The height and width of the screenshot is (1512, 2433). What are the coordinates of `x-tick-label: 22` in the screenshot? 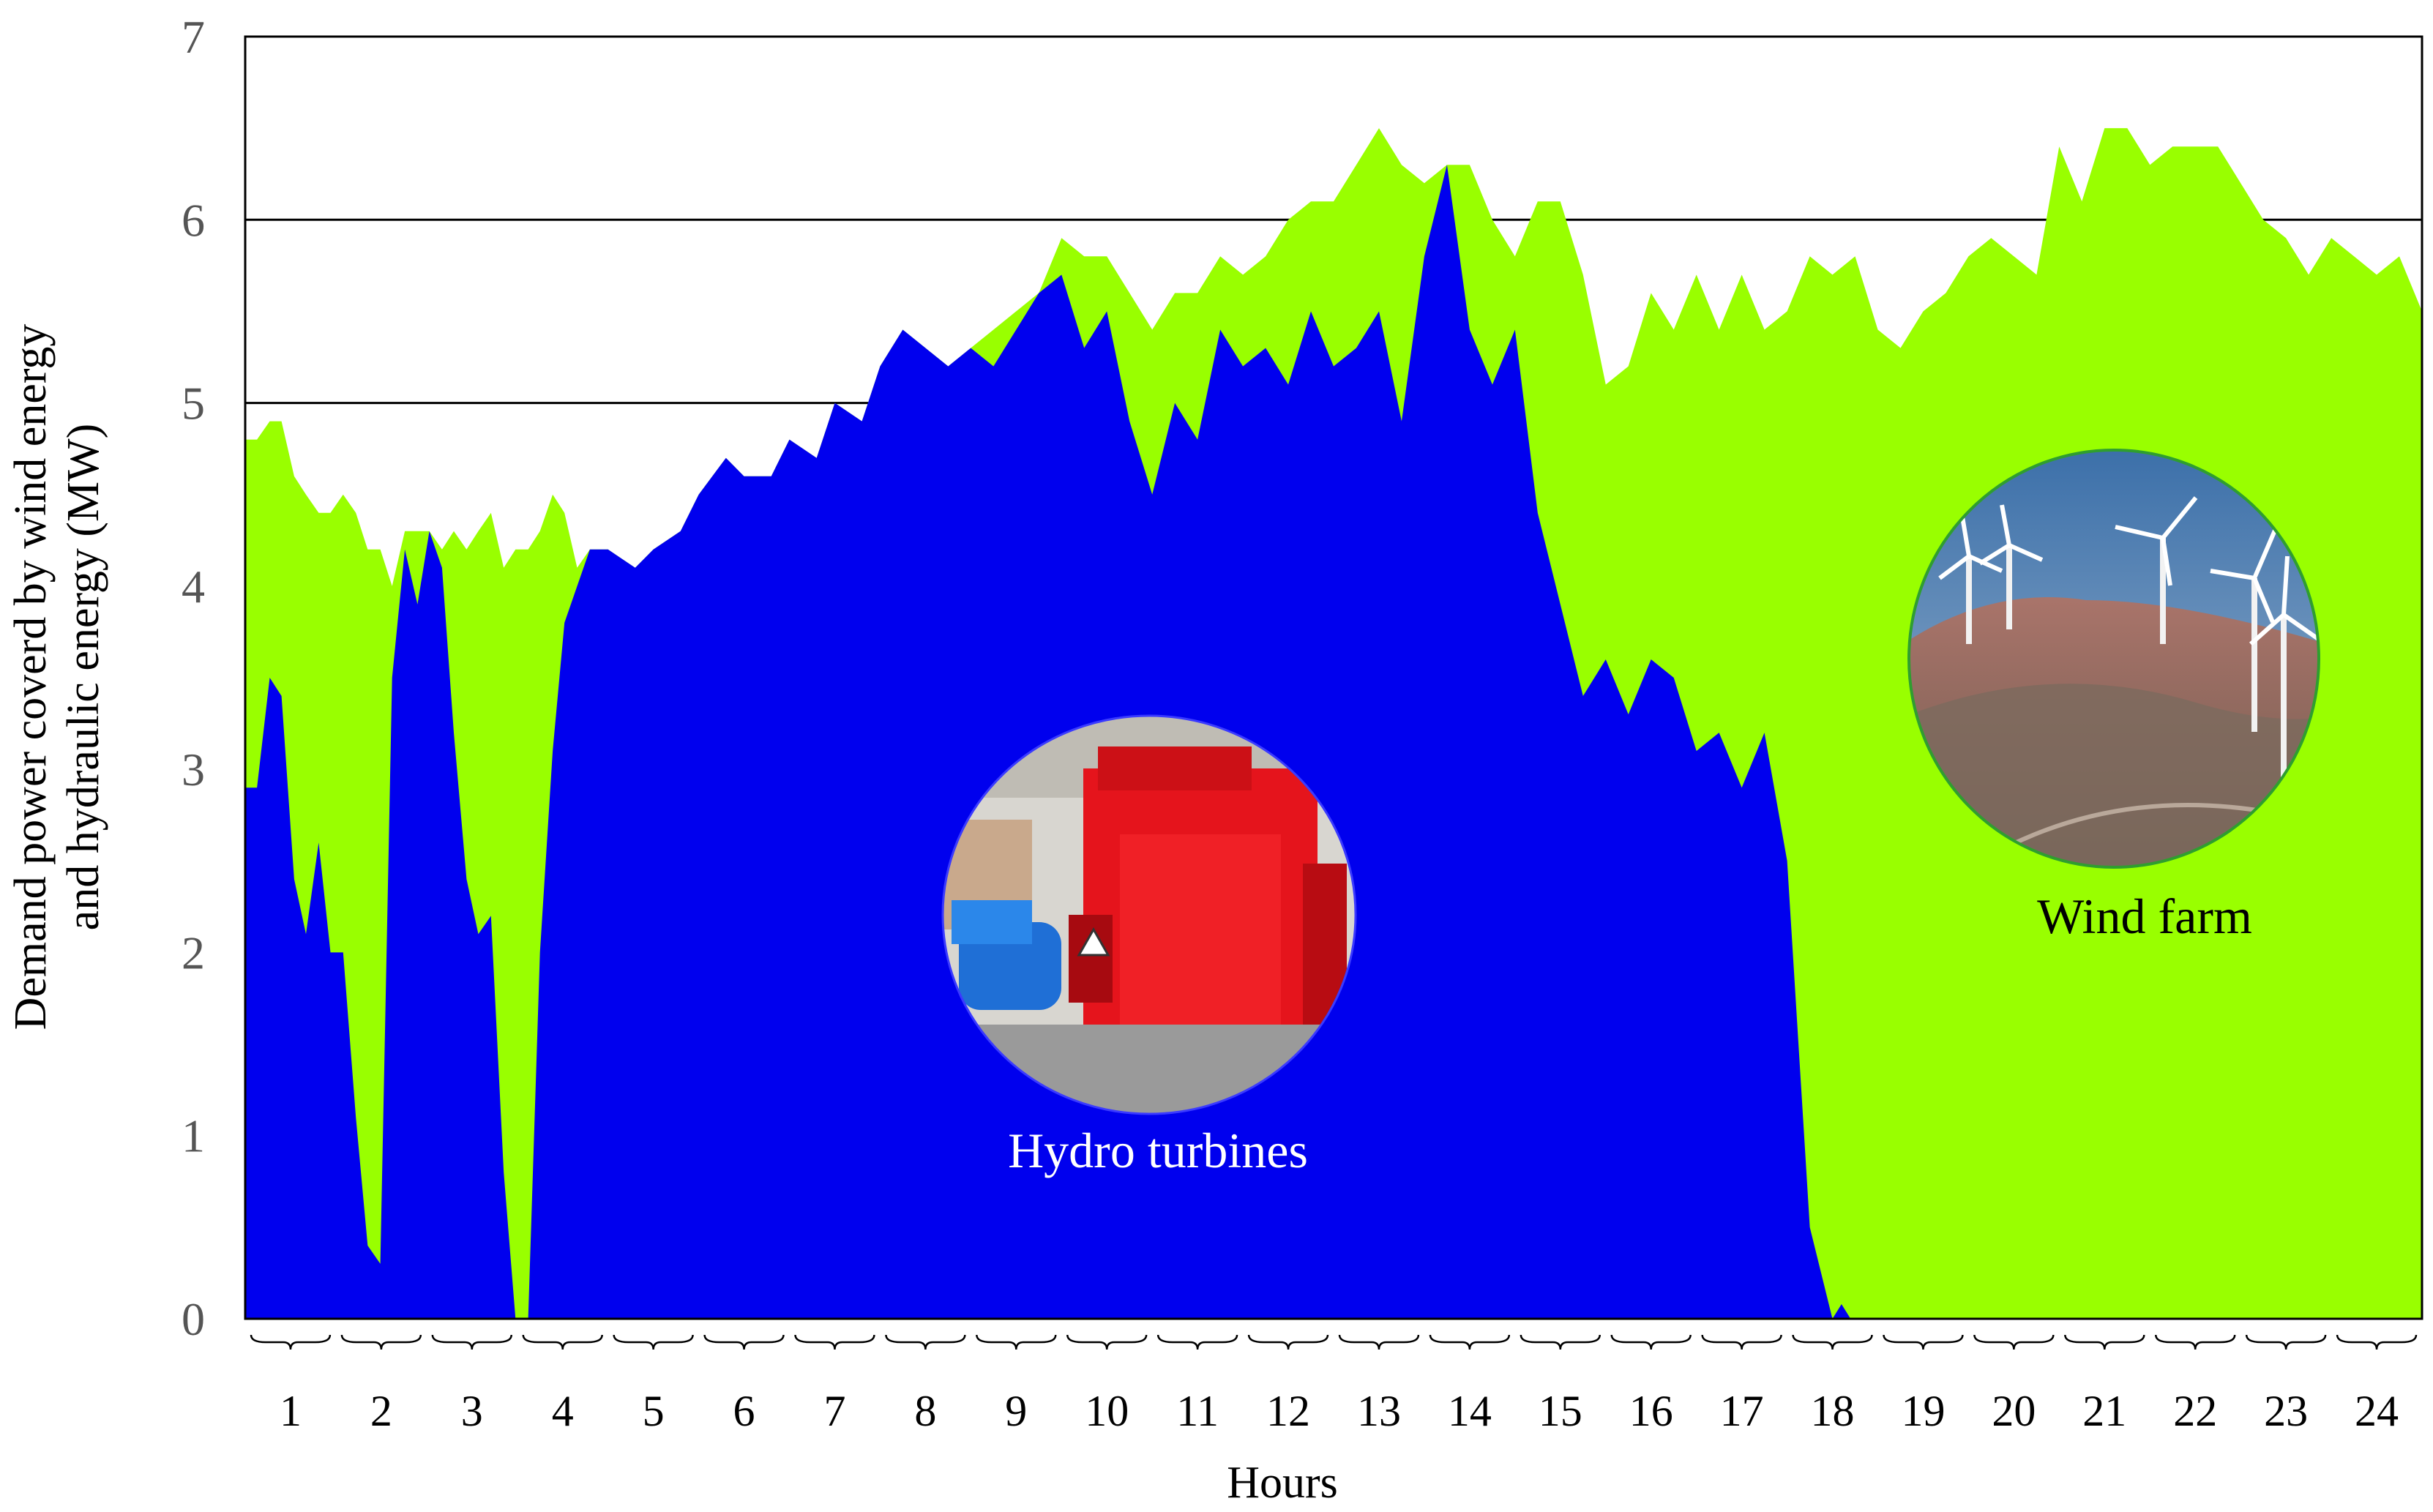 It's located at (2195, 1411).